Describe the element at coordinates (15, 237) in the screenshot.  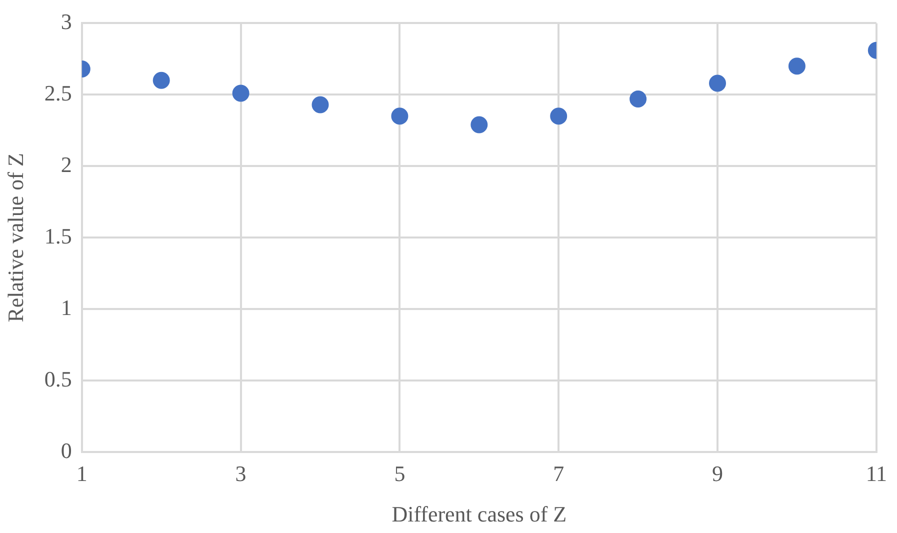
I see `y-axis-title: Relative value of Z` at that location.